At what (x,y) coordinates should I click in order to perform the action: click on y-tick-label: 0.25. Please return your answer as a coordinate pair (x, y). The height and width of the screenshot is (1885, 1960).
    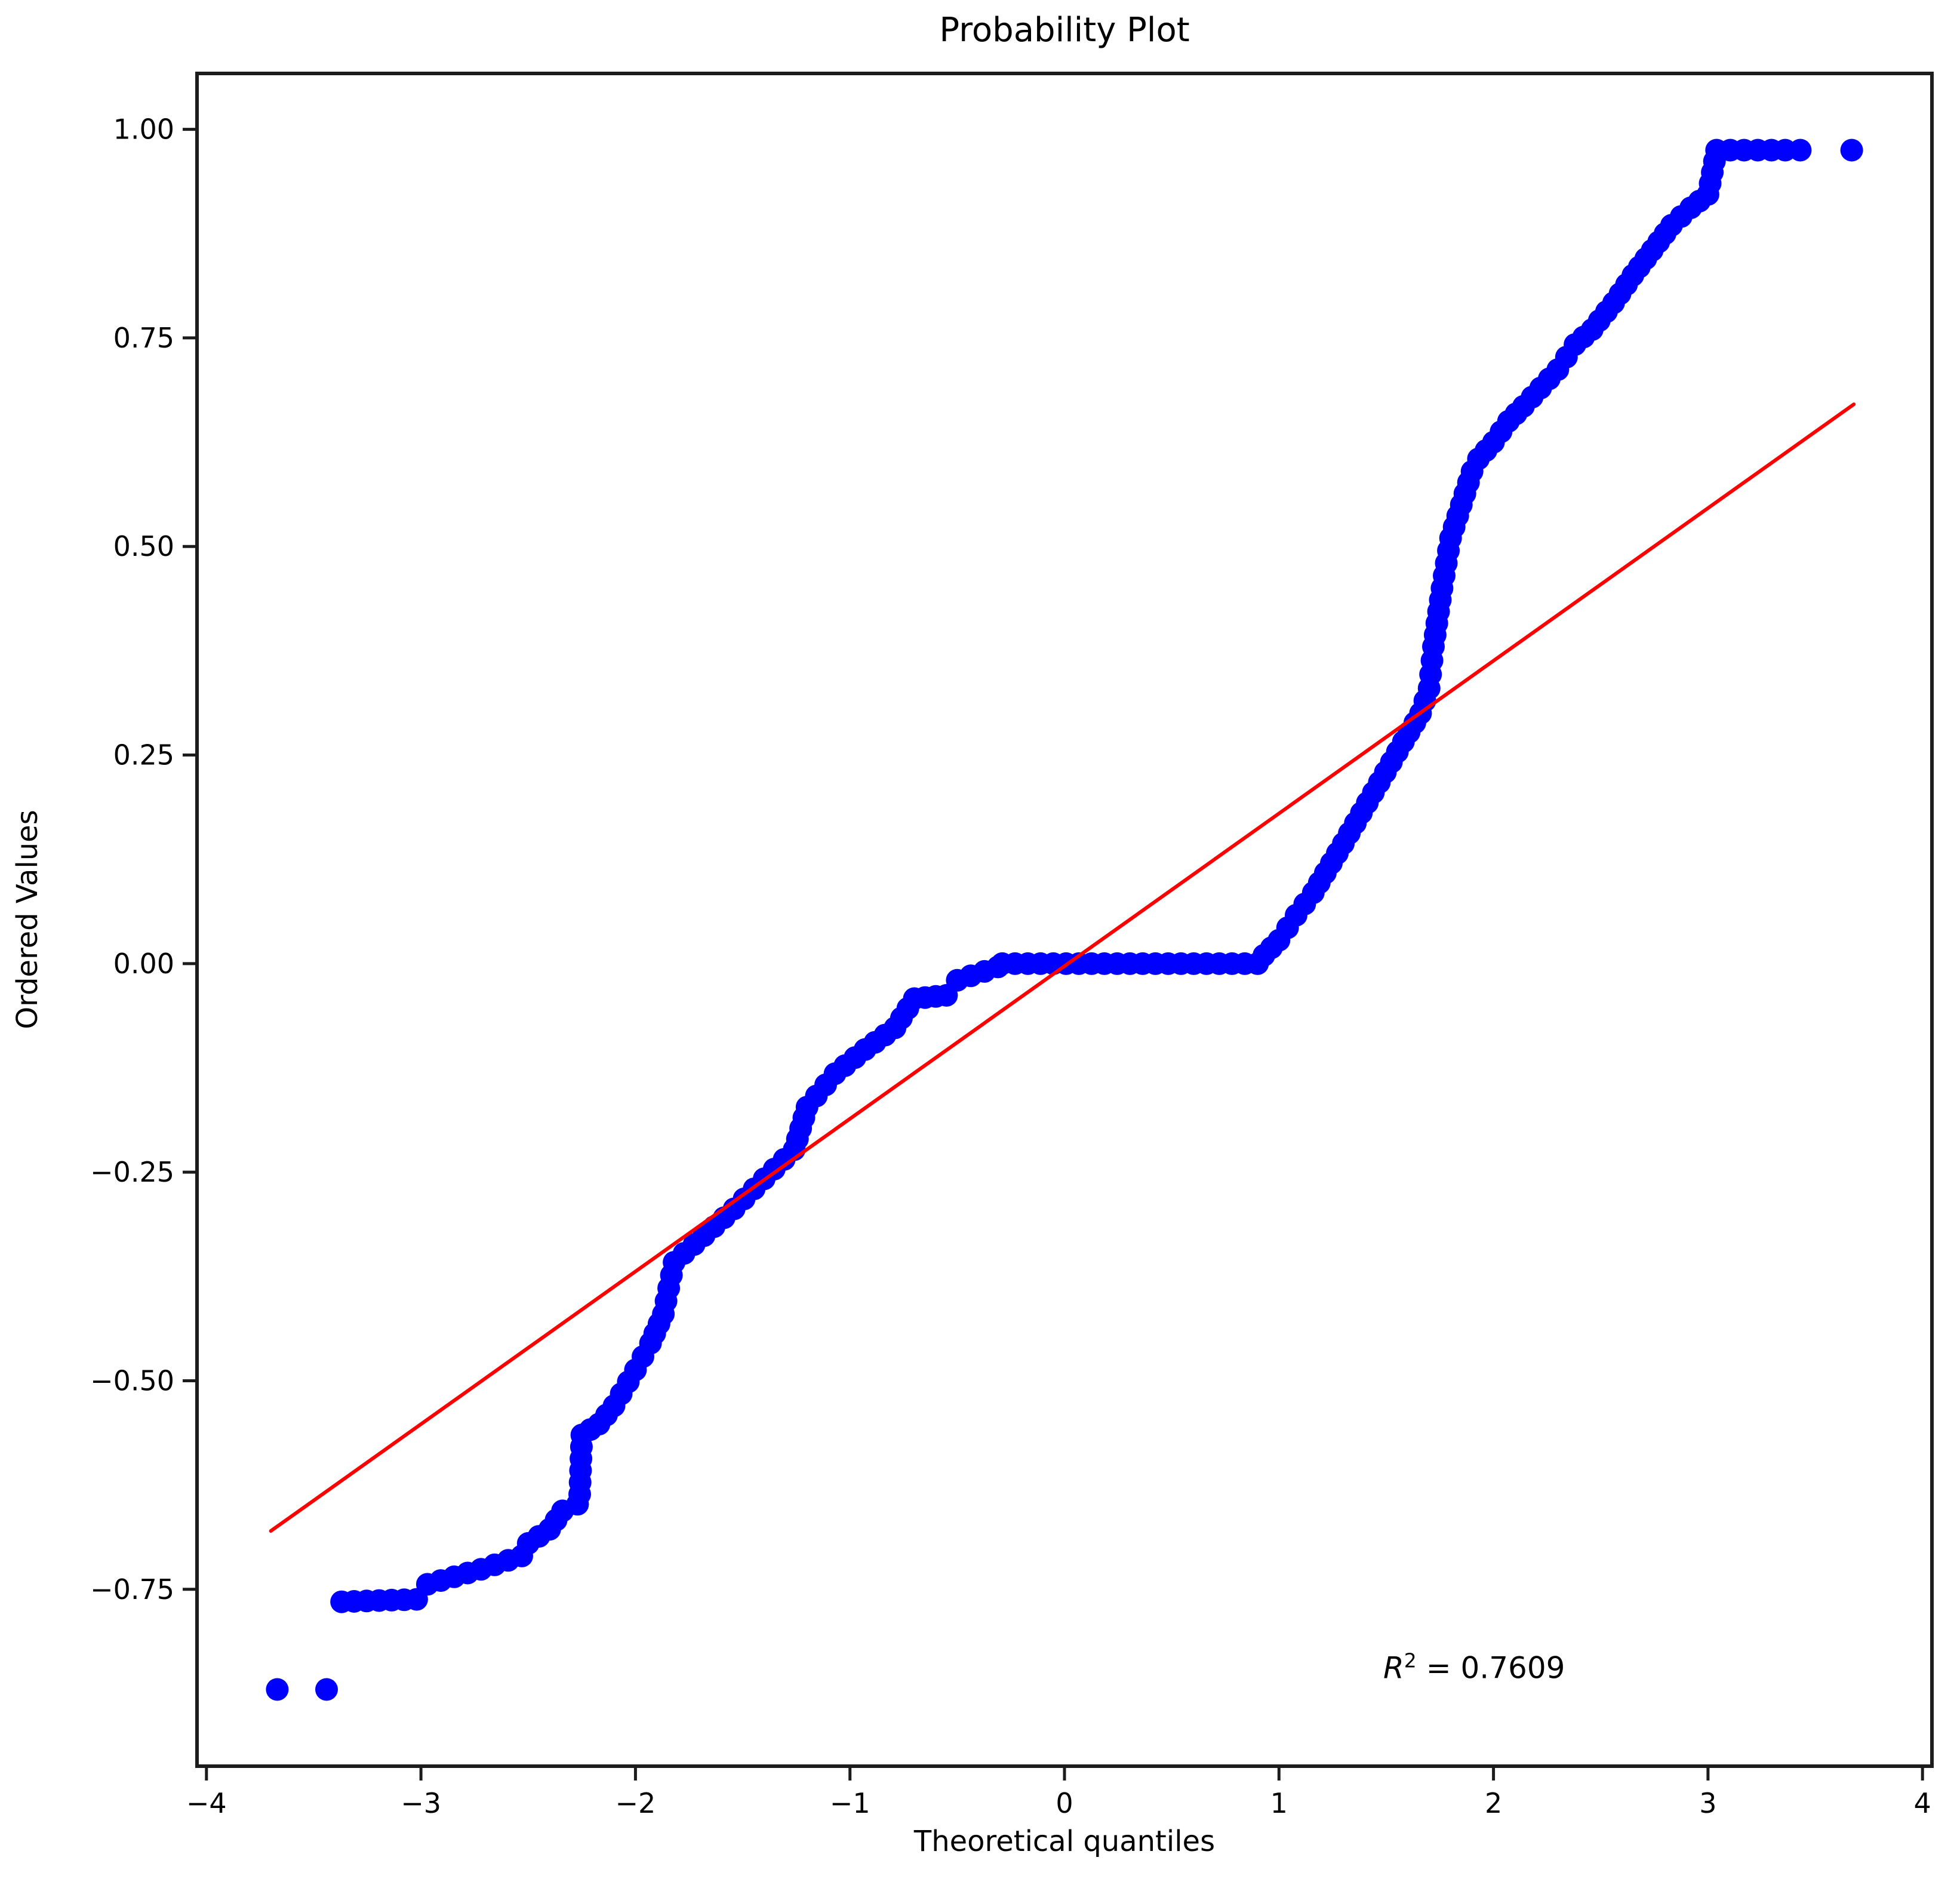
    Looking at the image, I should click on (143, 755).